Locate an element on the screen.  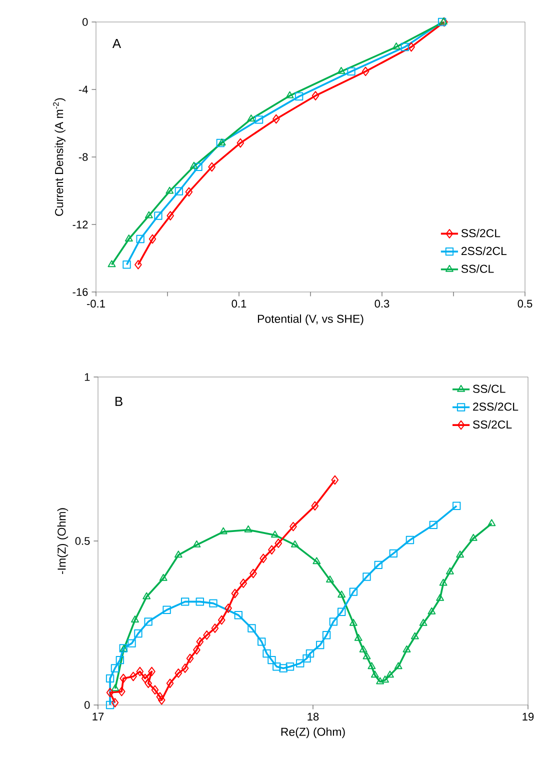
x-tick-label: 0.3 is located at coordinates (382, 304).